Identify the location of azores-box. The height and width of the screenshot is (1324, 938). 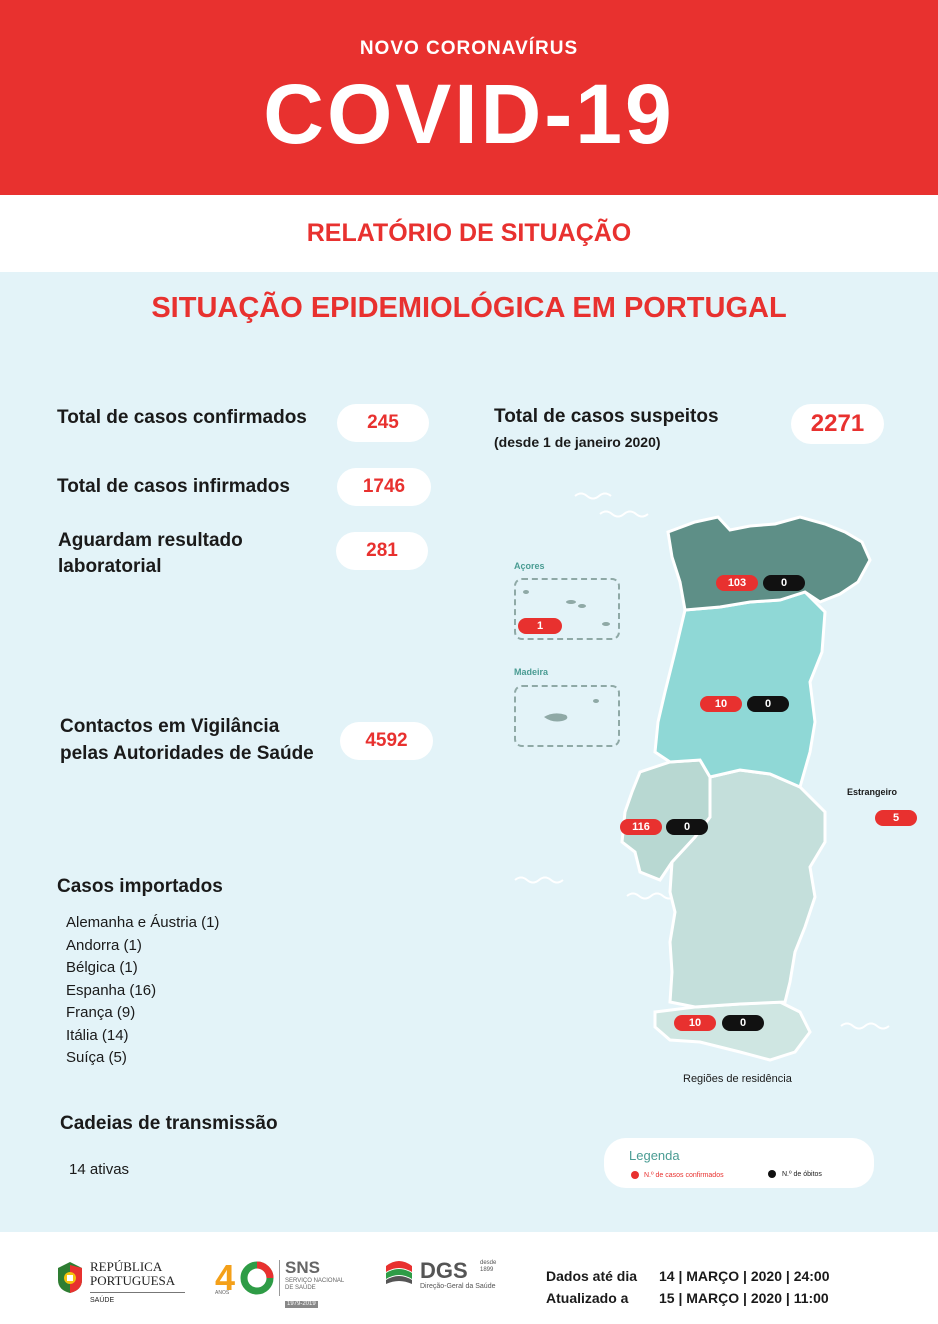
(567, 609).